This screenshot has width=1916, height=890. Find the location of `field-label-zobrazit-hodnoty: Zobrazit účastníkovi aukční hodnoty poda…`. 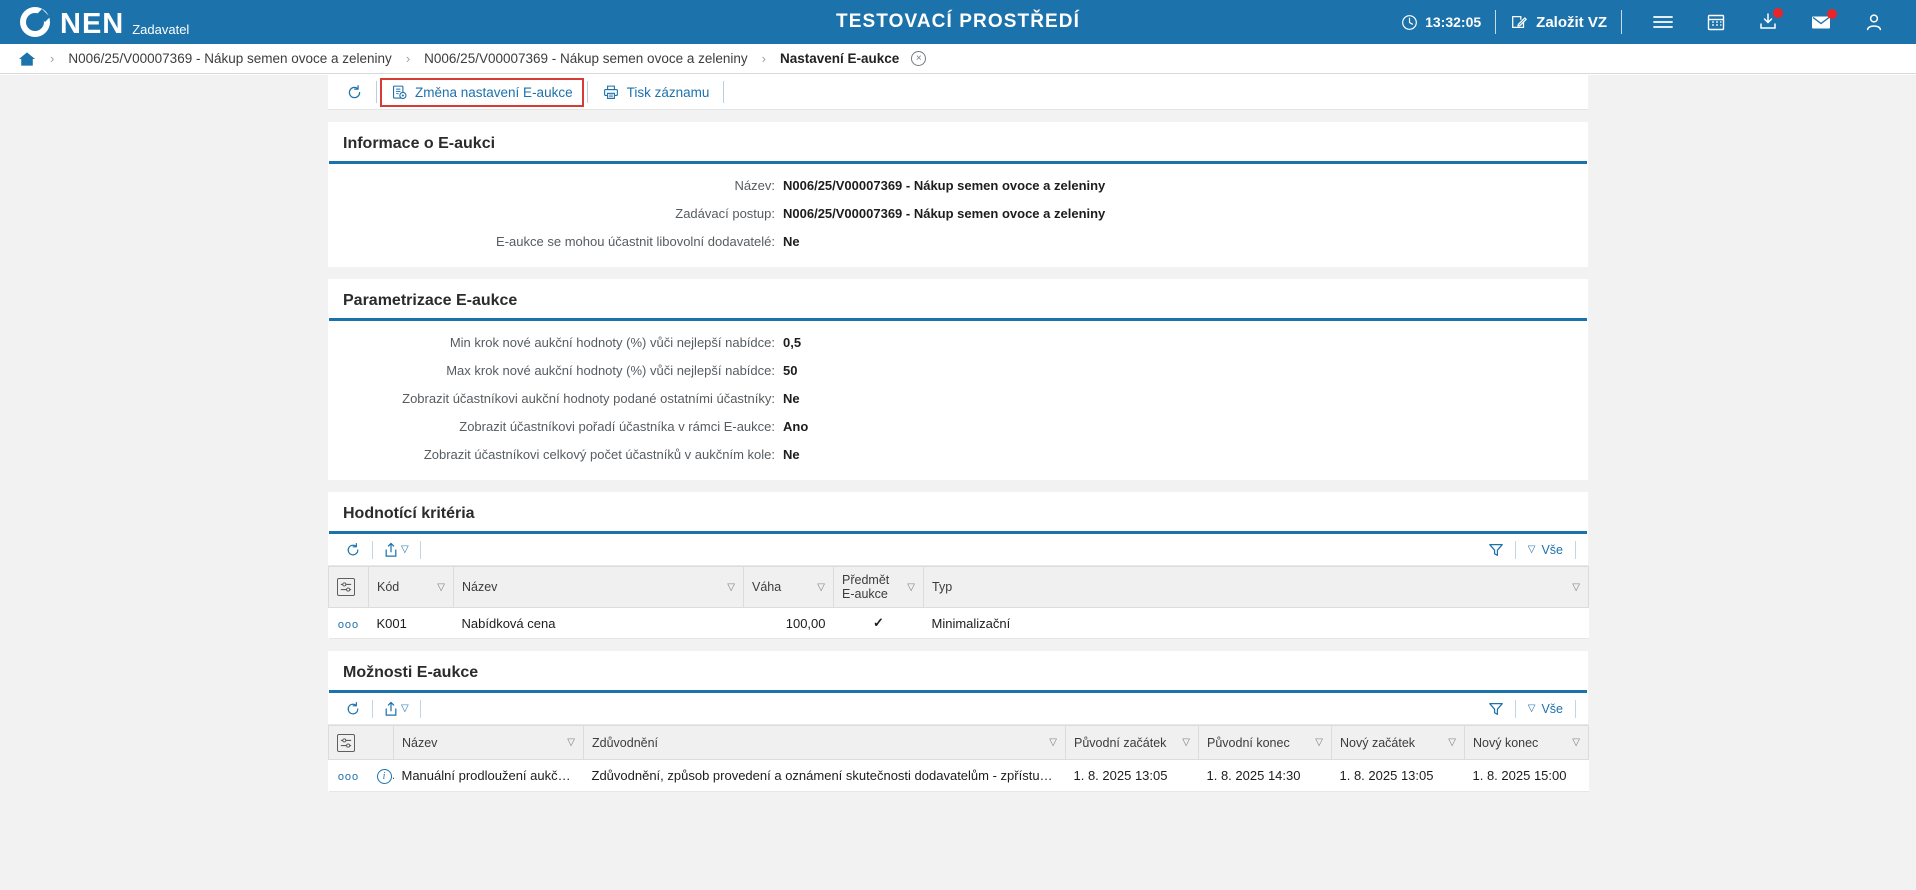

field-label-zobrazit-hodnoty: Zobrazit účastníkovi aukční hodnoty poda… is located at coordinates (588, 398).